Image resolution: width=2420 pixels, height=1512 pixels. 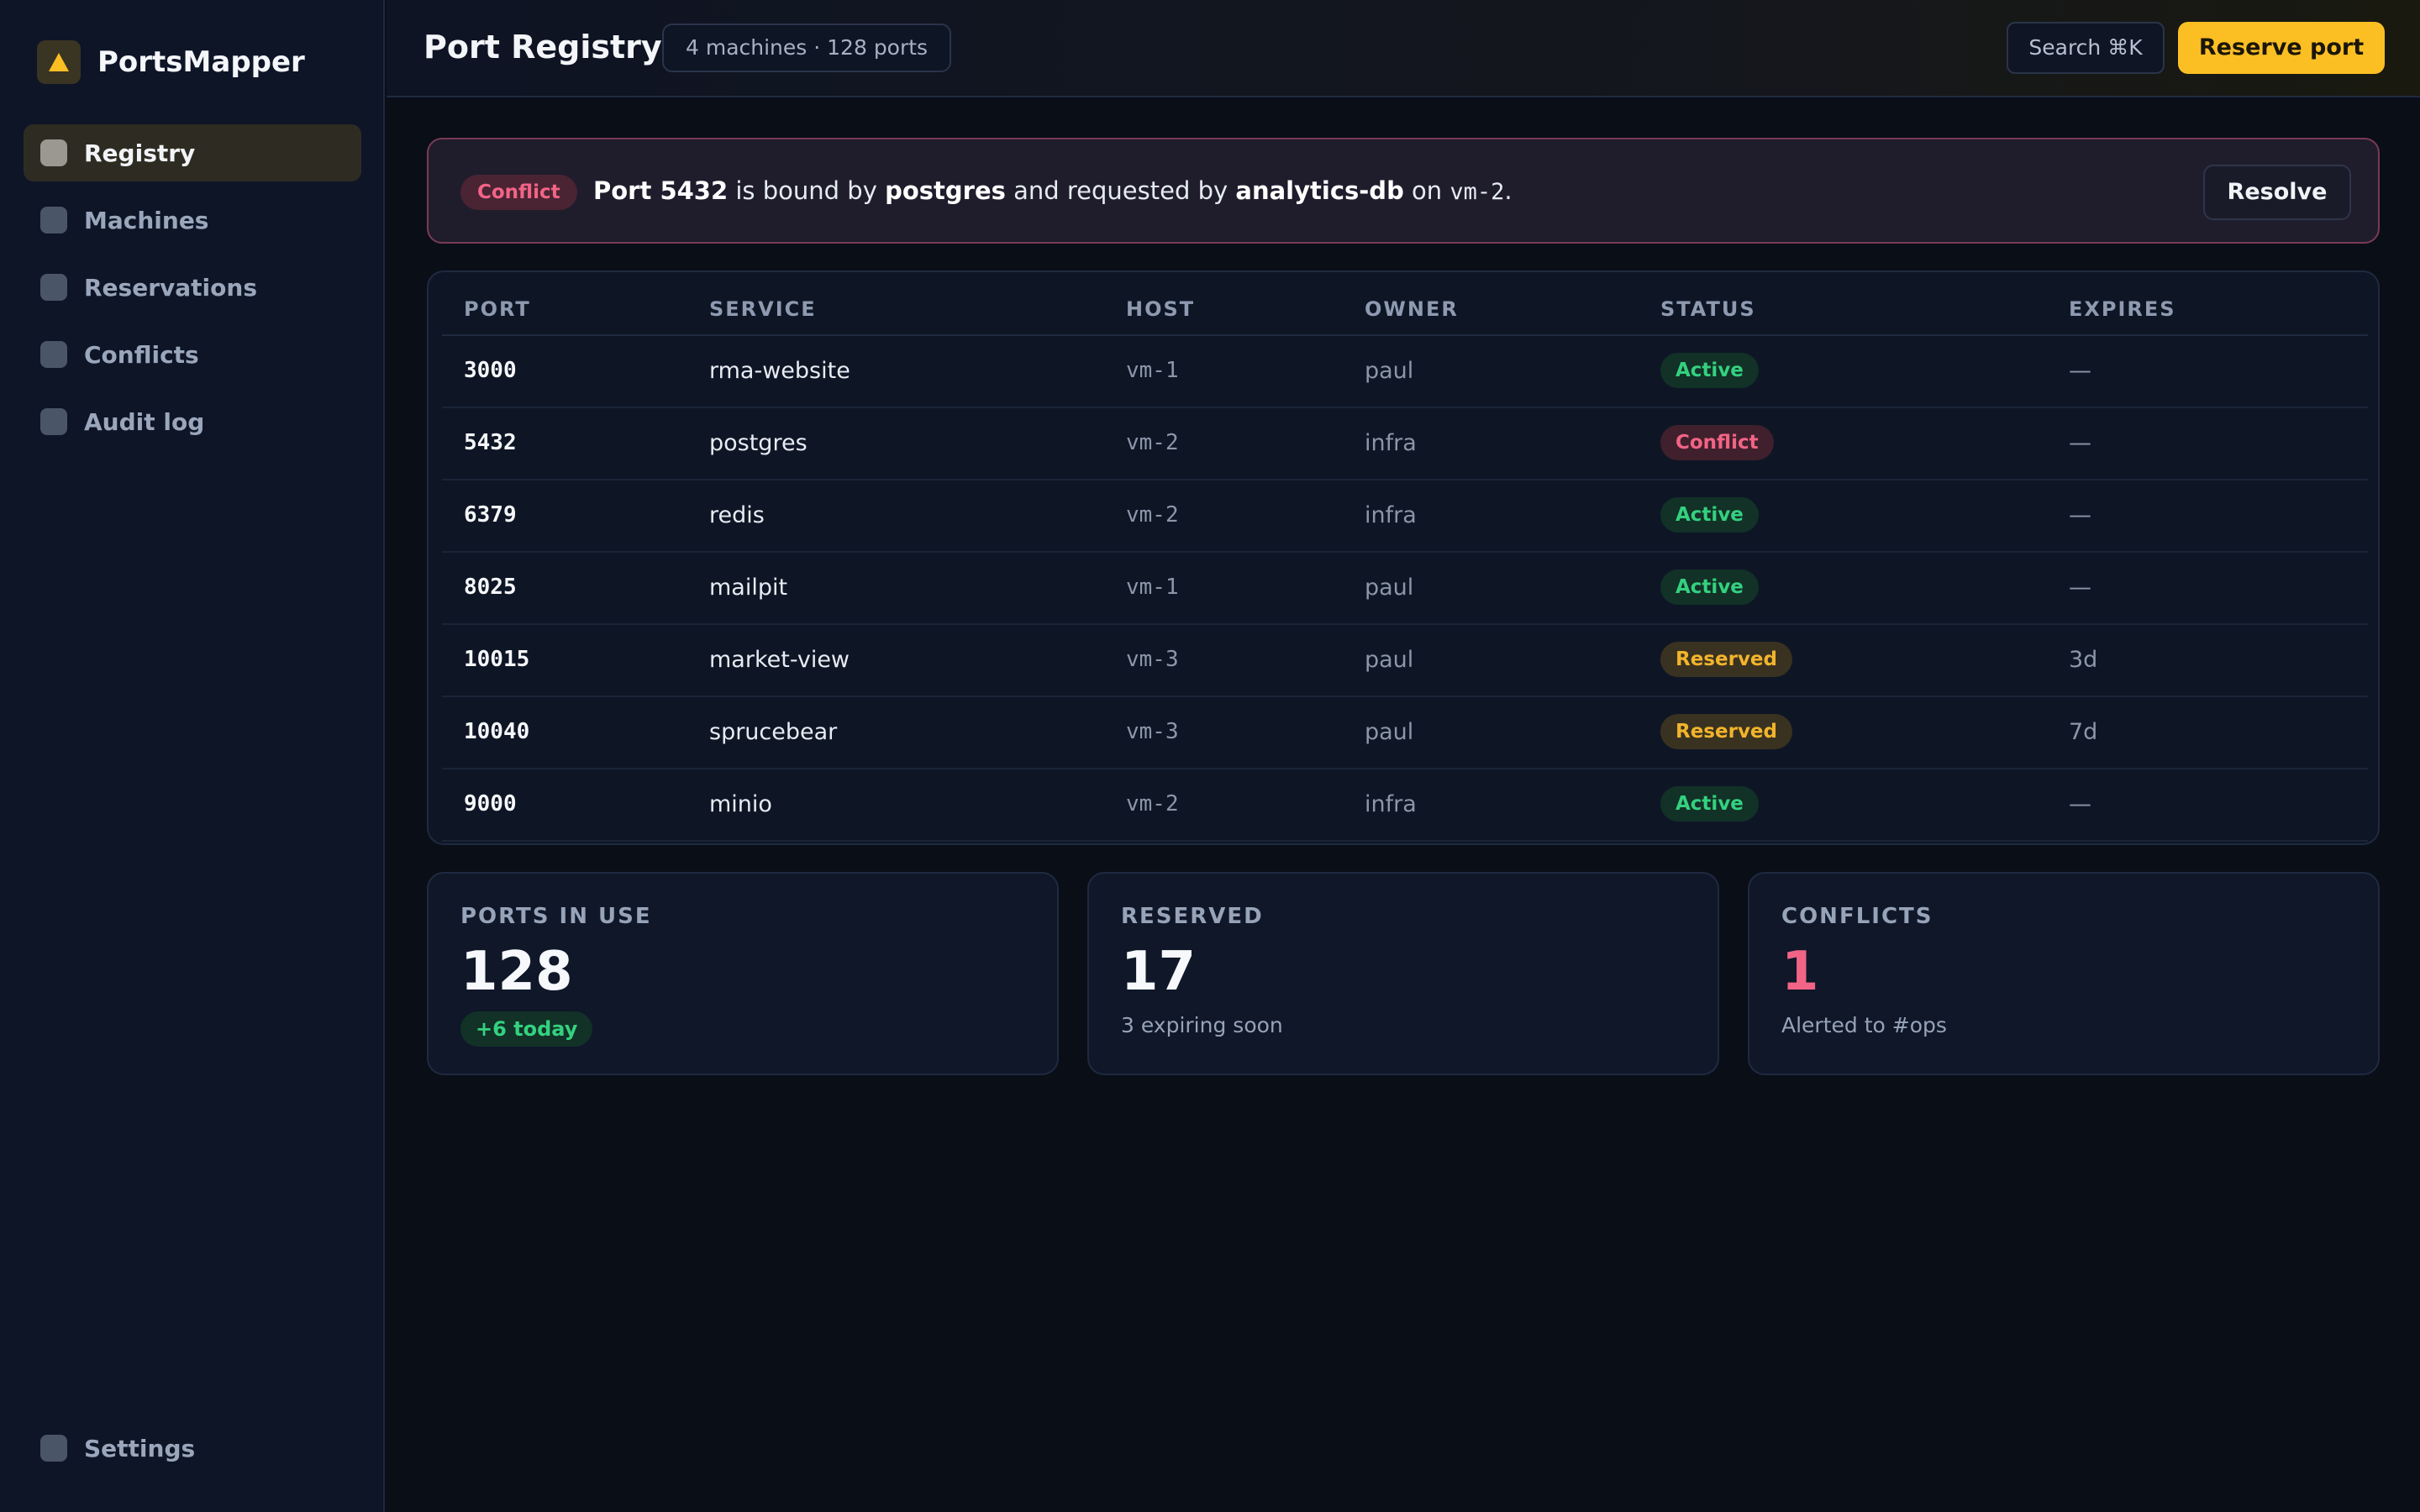 What do you see at coordinates (1864, 1025) in the screenshot?
I see `stat-subtext: Alerted to #ops` at bounding box center [1864, 1025].